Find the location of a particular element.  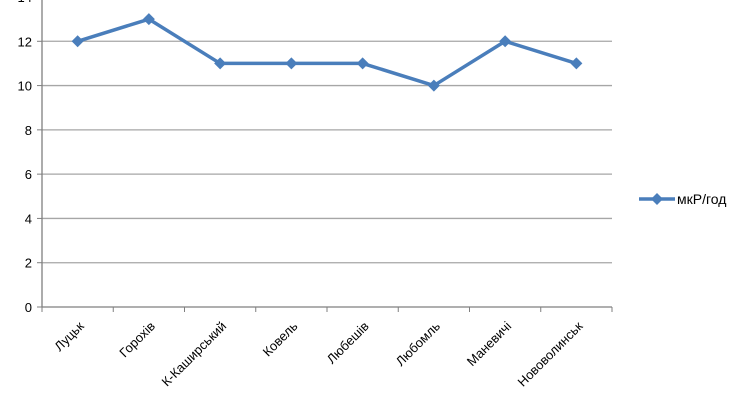

y-tick-label: 0 is located at coordinates (28, 307).